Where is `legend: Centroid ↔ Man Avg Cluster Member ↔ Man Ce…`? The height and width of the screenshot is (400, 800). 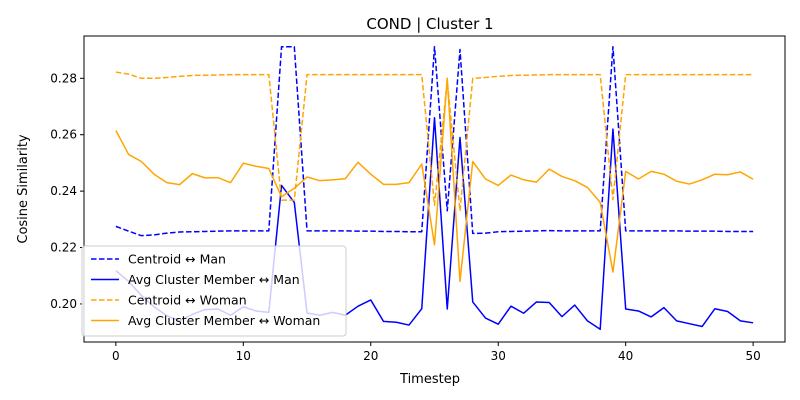 legend: Centroid ↔ Man Avg Cluster Member ↔ Man Ce… is located at coordinates (214, 291).